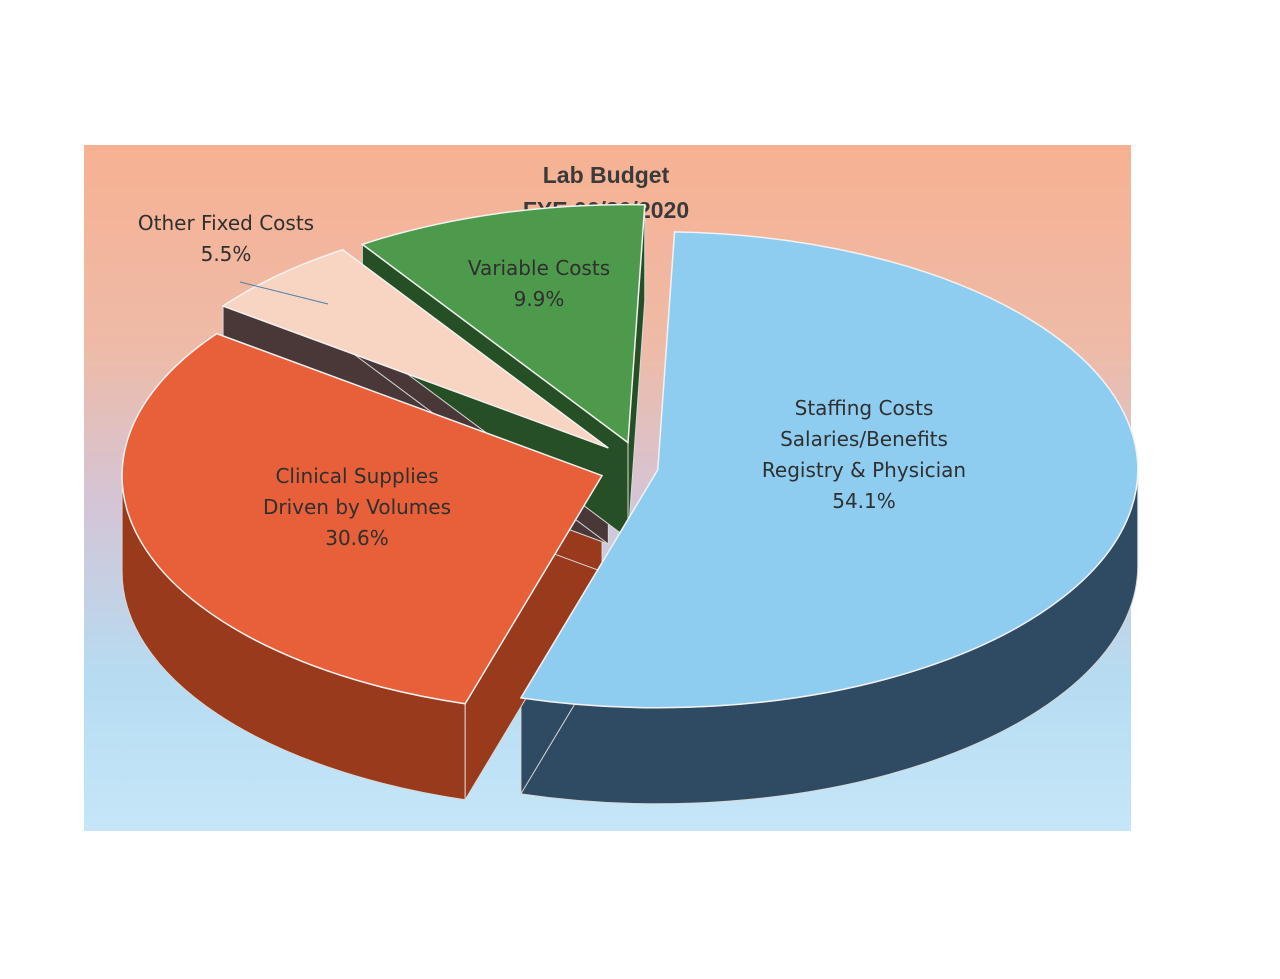 The width and height of the screenshot is (1280, 979). Describe the element at coordinates (226, 223) in the screenshot. I see `slice-label-2-line-0: Other Fixed Costs` at that location.